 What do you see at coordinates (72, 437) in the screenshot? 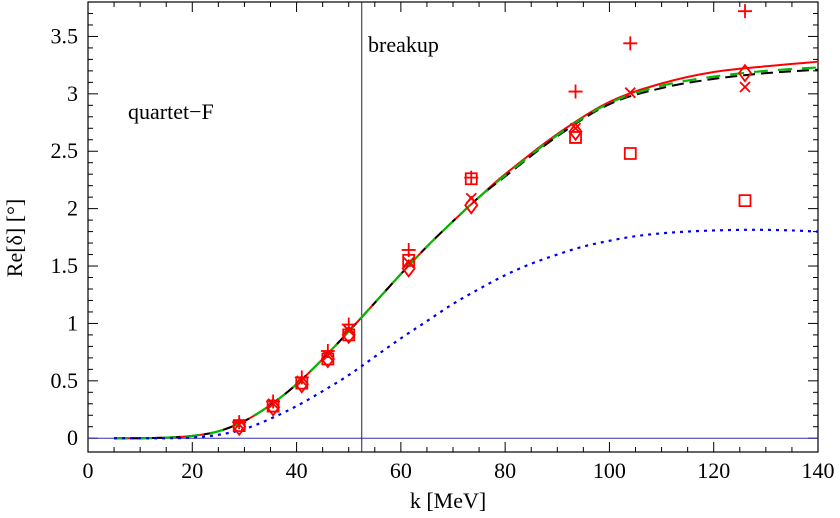
I see `y-tick-label: 0` at bounding box center [72, 437].